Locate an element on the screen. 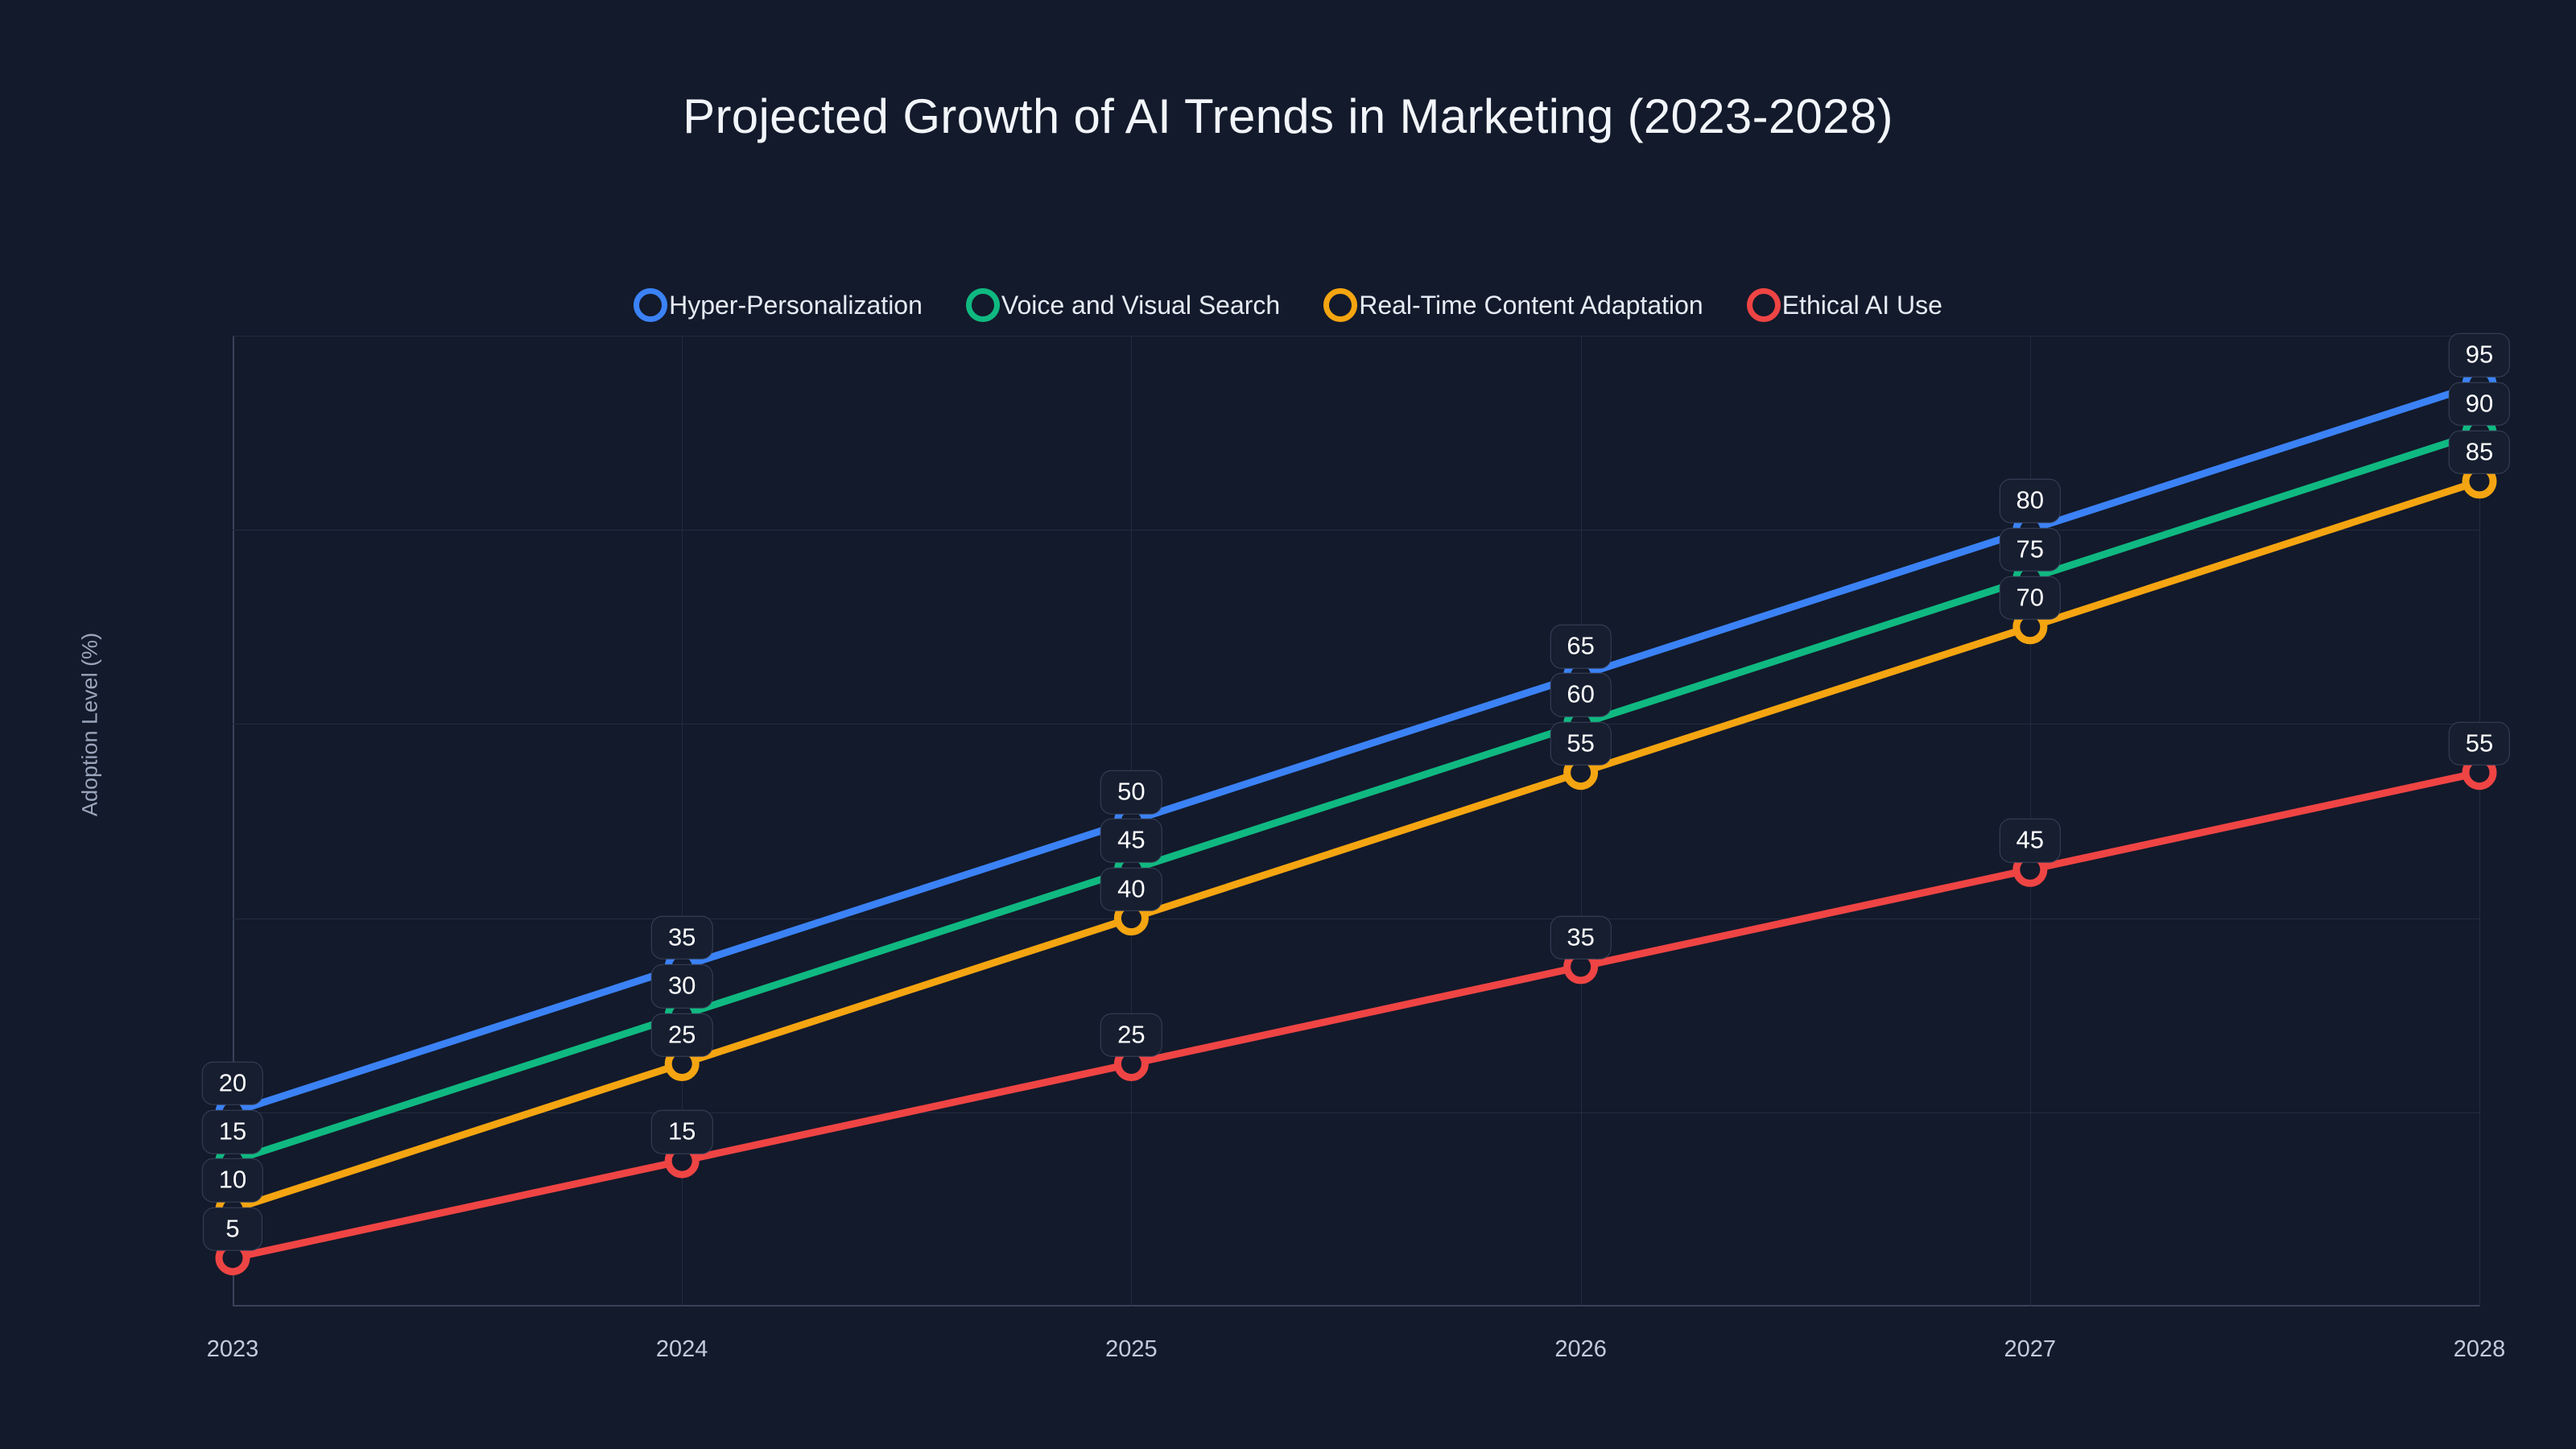 Image resolution: width=2576 pixels, height=1449 pixels. x-axis-tick-label: 2024 is located at coordinates (681, 1349).